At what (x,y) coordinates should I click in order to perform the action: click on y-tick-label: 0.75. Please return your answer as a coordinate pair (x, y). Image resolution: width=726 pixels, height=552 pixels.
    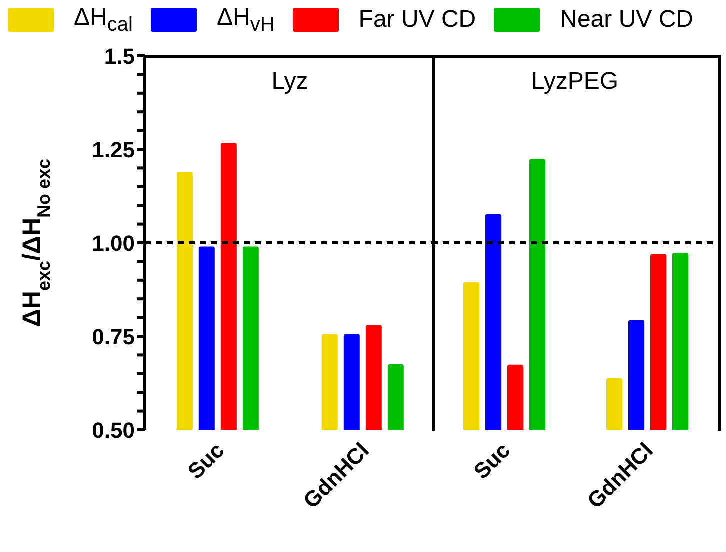
    Looking at the image, I should click on (113, 337).